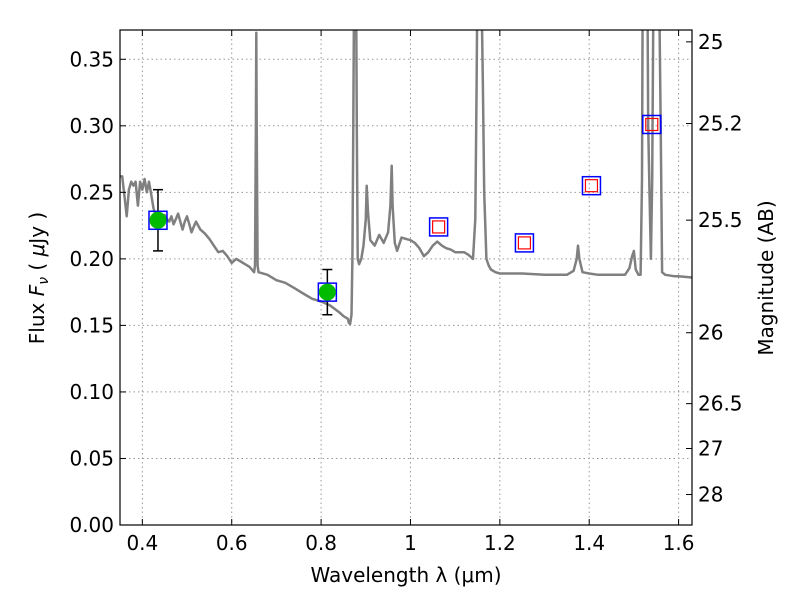 Image resolution: width=800 pixels, height=600 pixels. What do you see at coordinates (38, 278) in the screenshot?
I see `y-axis-label: Flux Fν ( μJy )` at bounding box center [38, 278].